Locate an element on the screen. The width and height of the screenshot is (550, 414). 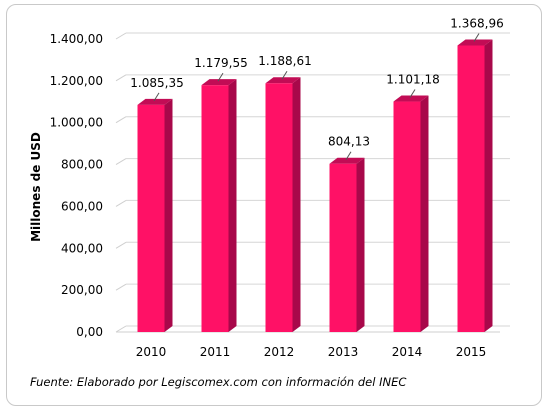
data-label: 1.179,55 is located at coordinates (220, 63).